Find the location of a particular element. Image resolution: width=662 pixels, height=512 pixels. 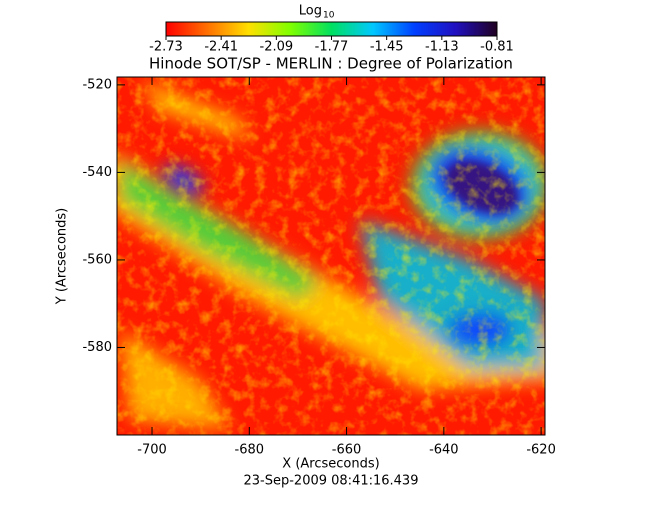

colorbar-tick-label: -2.73 is located at coordinates (166, 47).